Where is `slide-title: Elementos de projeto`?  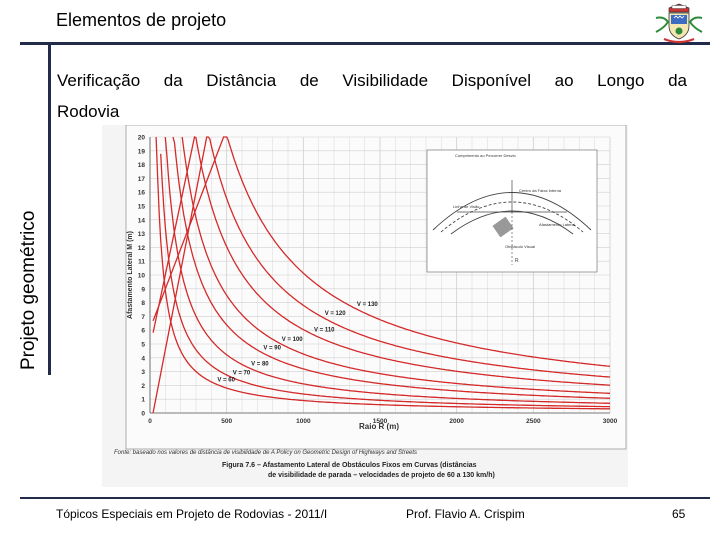
slide-title: Elementos de projeto is located at coordinates (141, 20).